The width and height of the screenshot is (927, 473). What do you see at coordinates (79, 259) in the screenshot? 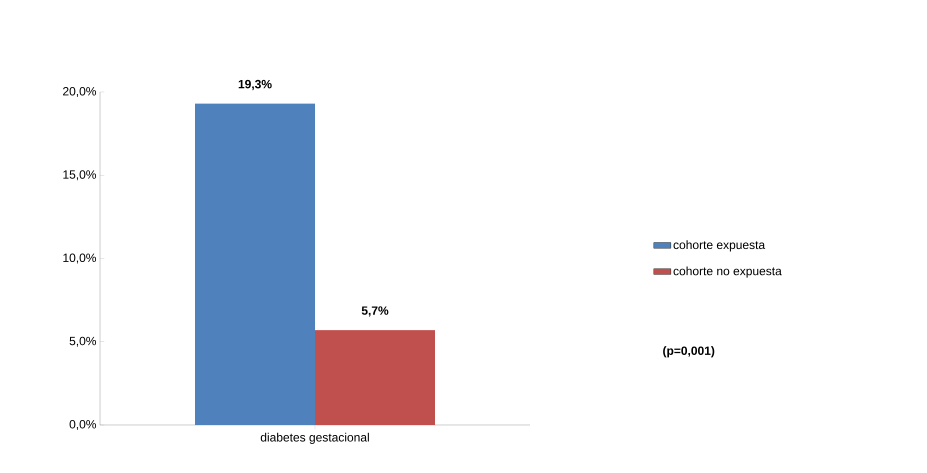
I see `y-tick-label: 10,0%` at bounding box center [79, 259].